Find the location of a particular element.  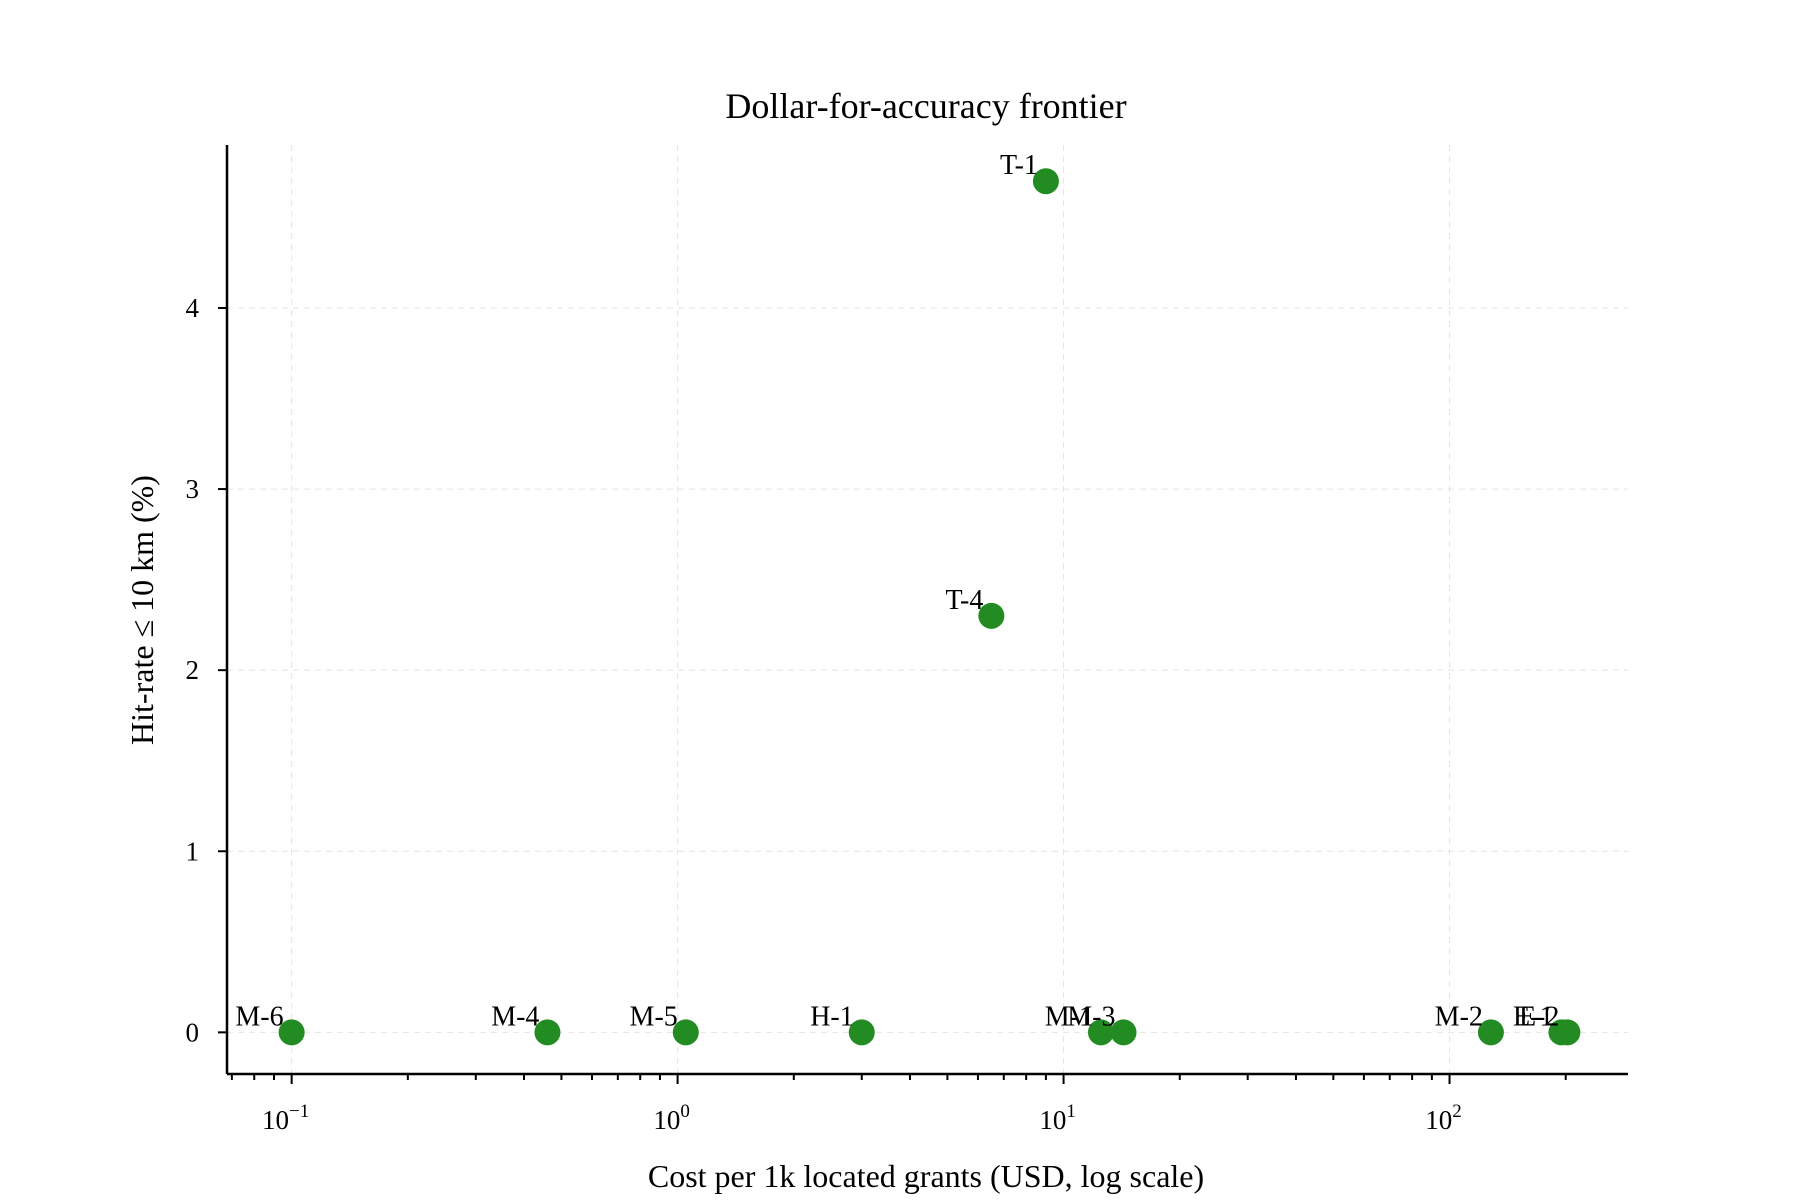

y-axis-label: Hit-rate ≤ 10 km (%) is located at coordinates (142, 610).